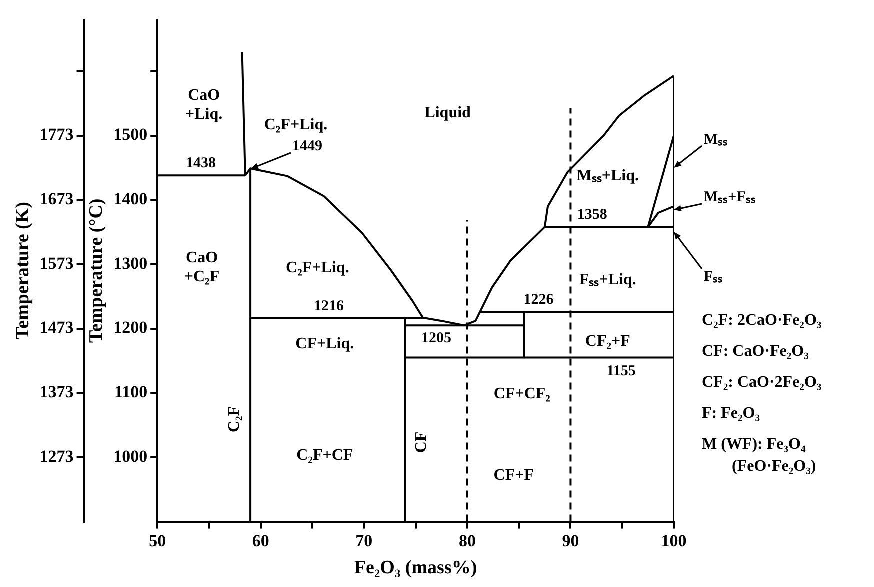 The image size is (874, 587). Describe the element at coordinates (204, 104) in the screenshot. I see `annotation: CaO +Liq.` at that location.